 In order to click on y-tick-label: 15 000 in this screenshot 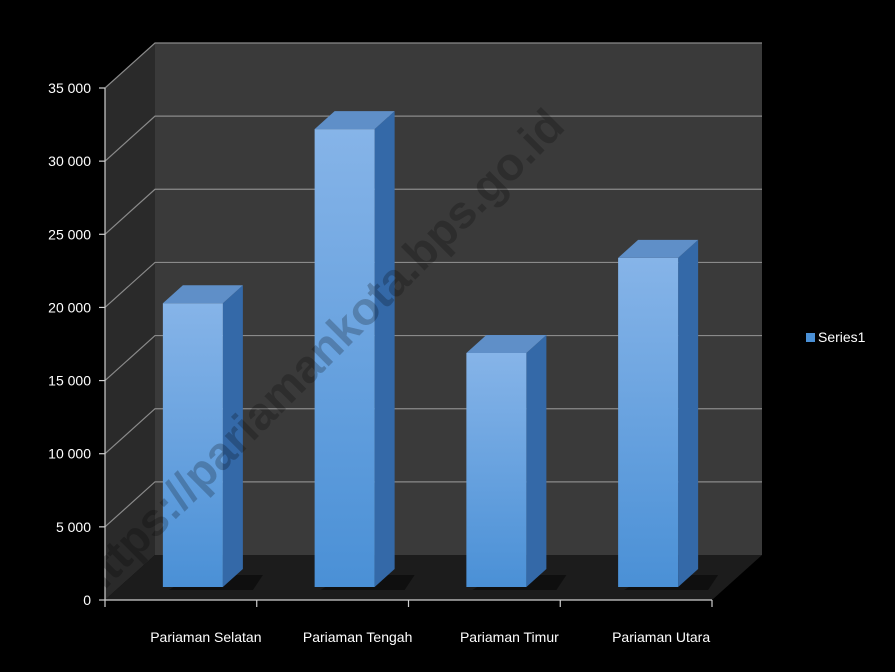, I will do `click(69, 381)`.